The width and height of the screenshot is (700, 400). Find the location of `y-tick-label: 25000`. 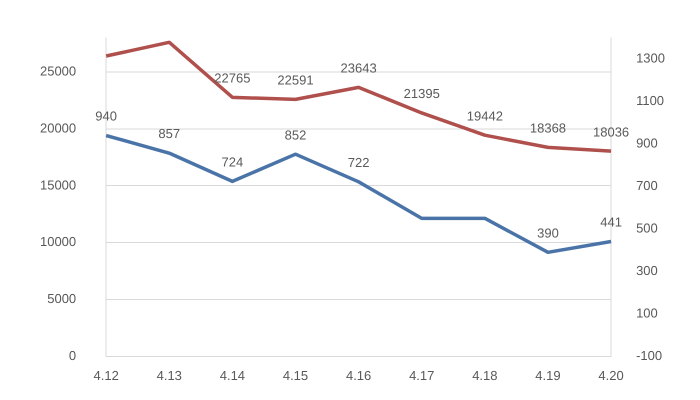

y-tick-label: 25000 is located at coordinates (58, 71).